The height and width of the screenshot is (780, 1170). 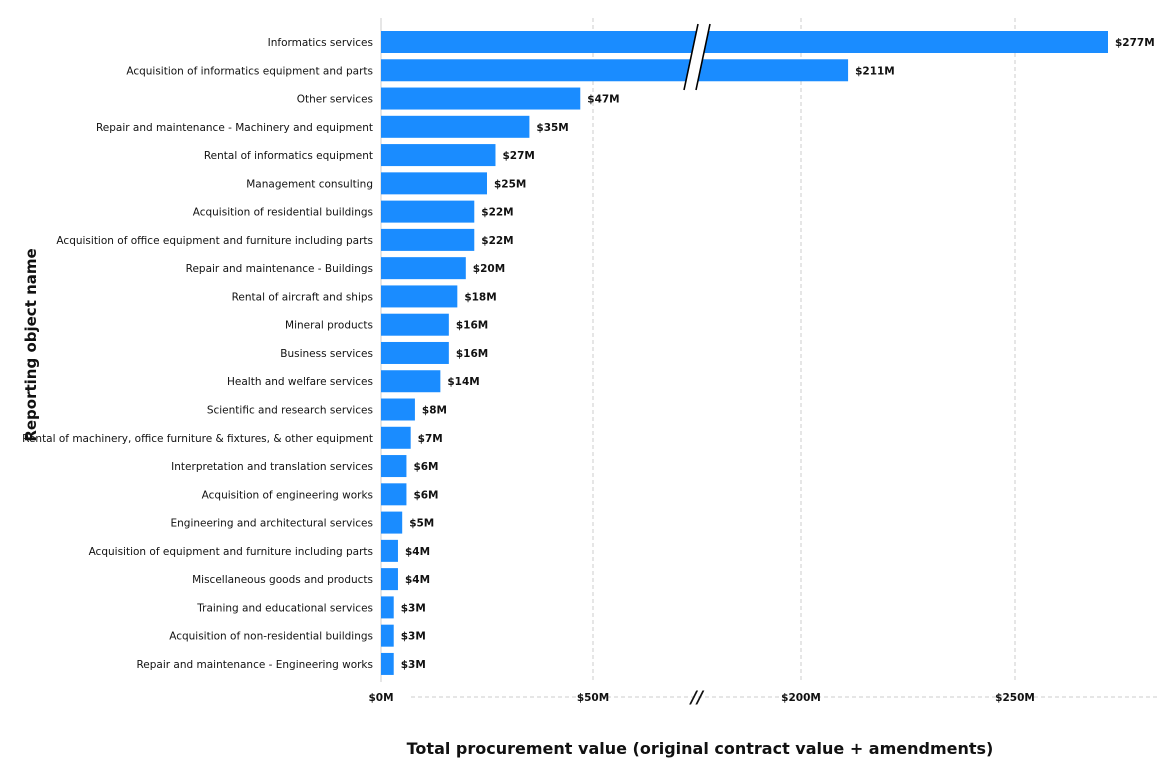 What do you see at coordinates (593, 698) in the screenshot?
I see `x-tick-label: $50M` at bounding box center [593, 698].